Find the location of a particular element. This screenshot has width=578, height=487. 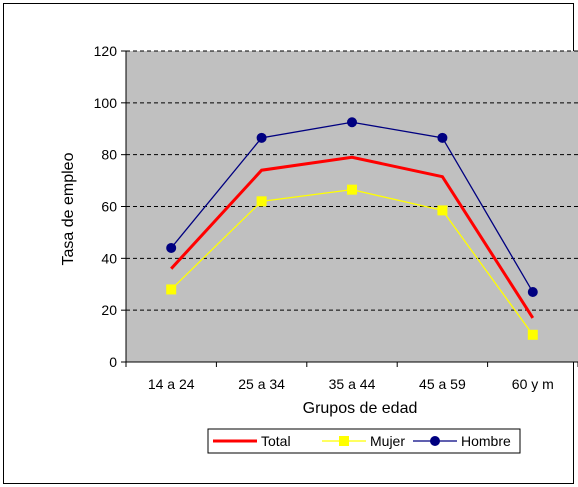

x-tick-label: 60 y m is located at coordinates (533, 384).